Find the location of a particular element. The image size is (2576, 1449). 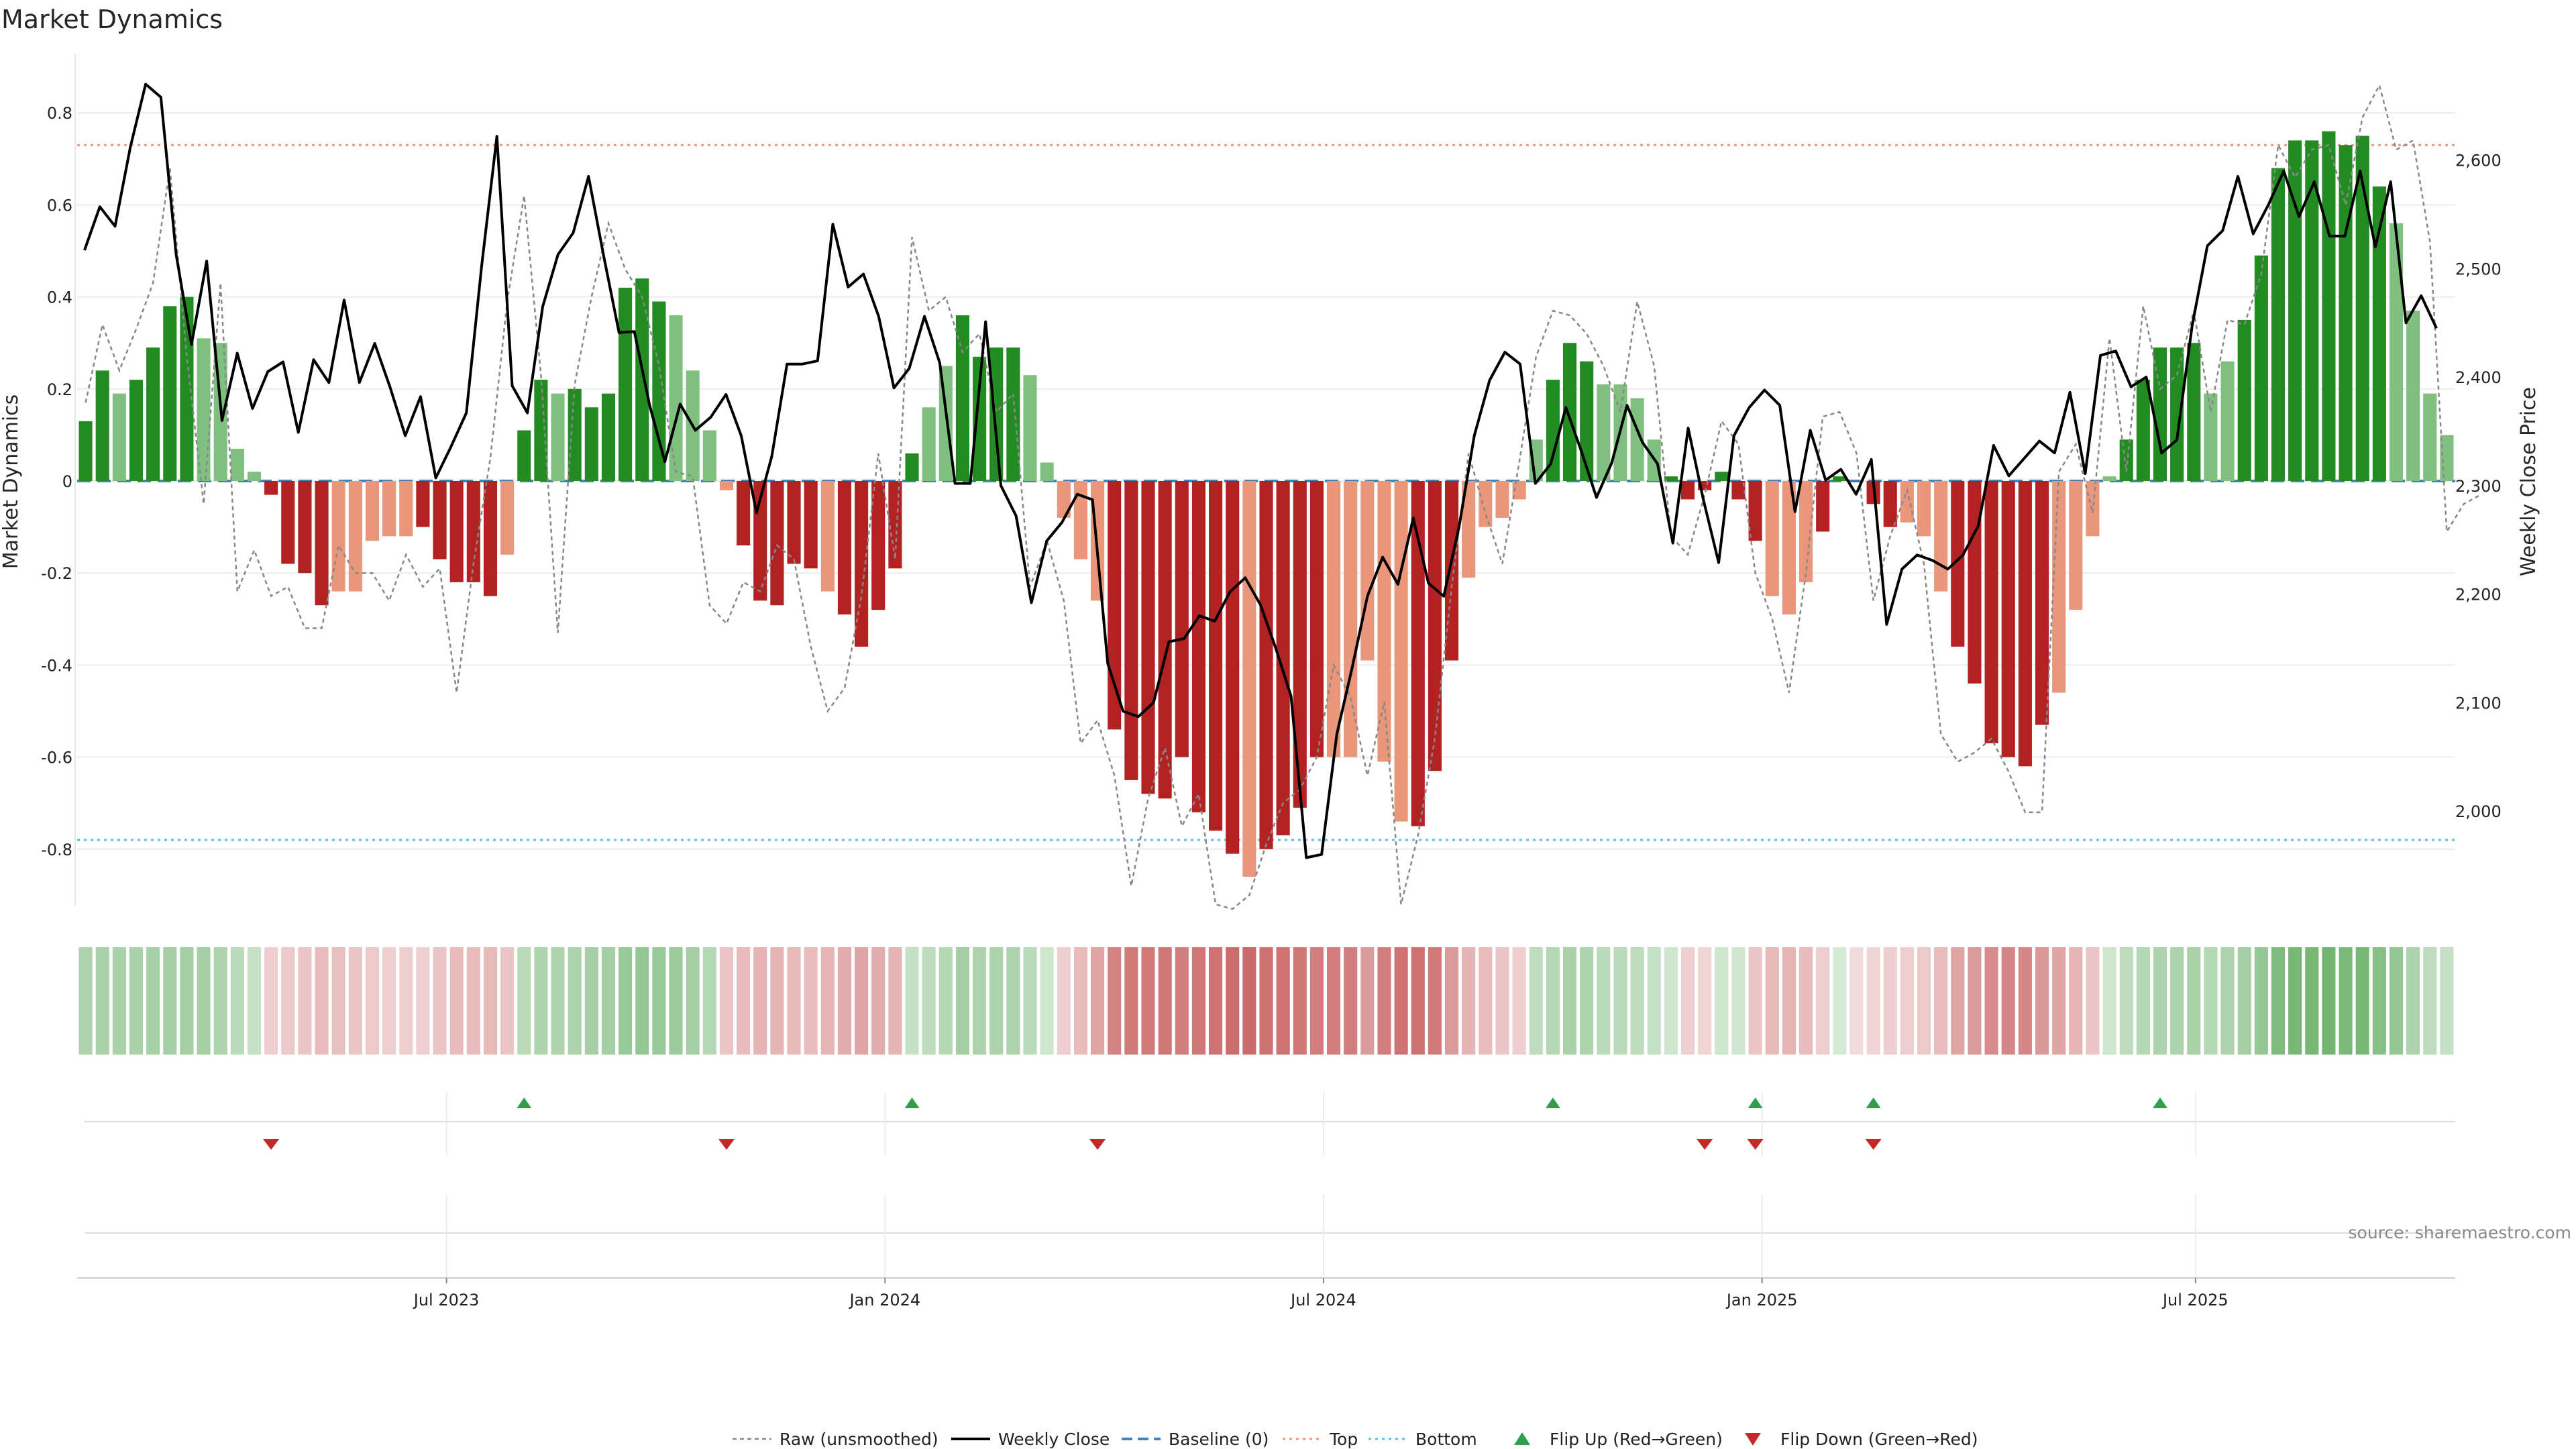

legend-item: Baseline (0) is located at coordinates (1195, 1439).